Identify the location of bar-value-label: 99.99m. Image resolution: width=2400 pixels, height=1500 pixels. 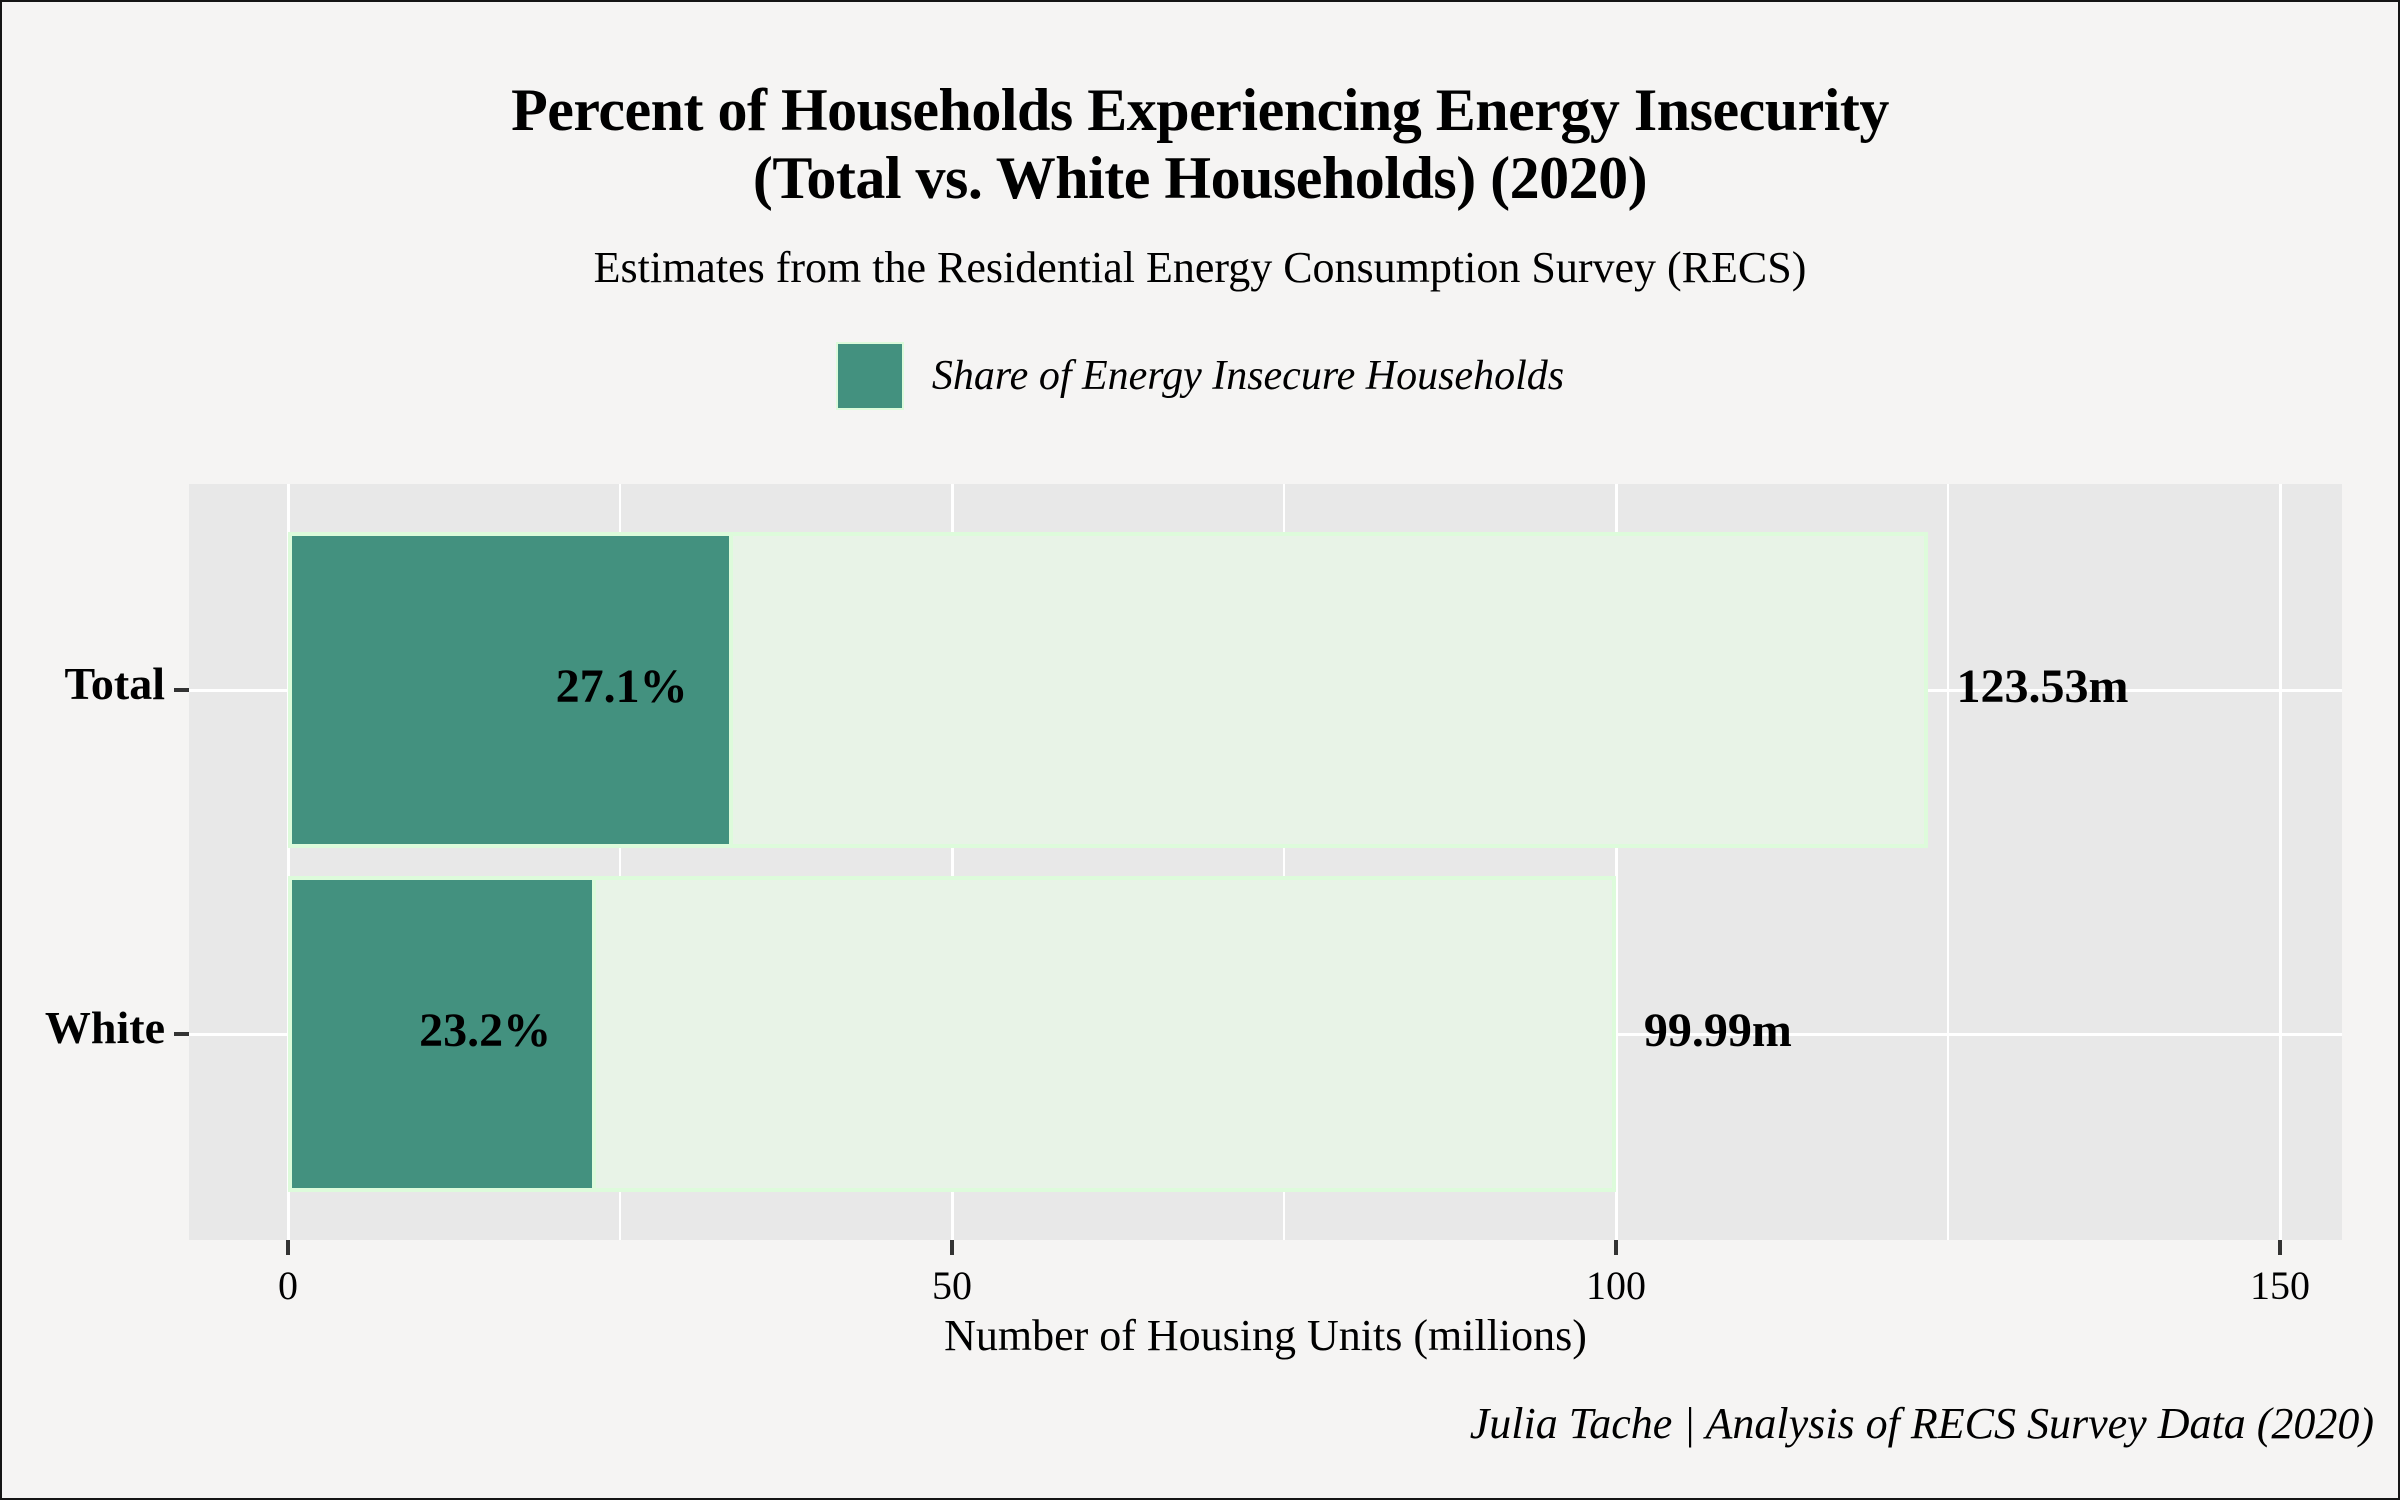
(1717, 1030).